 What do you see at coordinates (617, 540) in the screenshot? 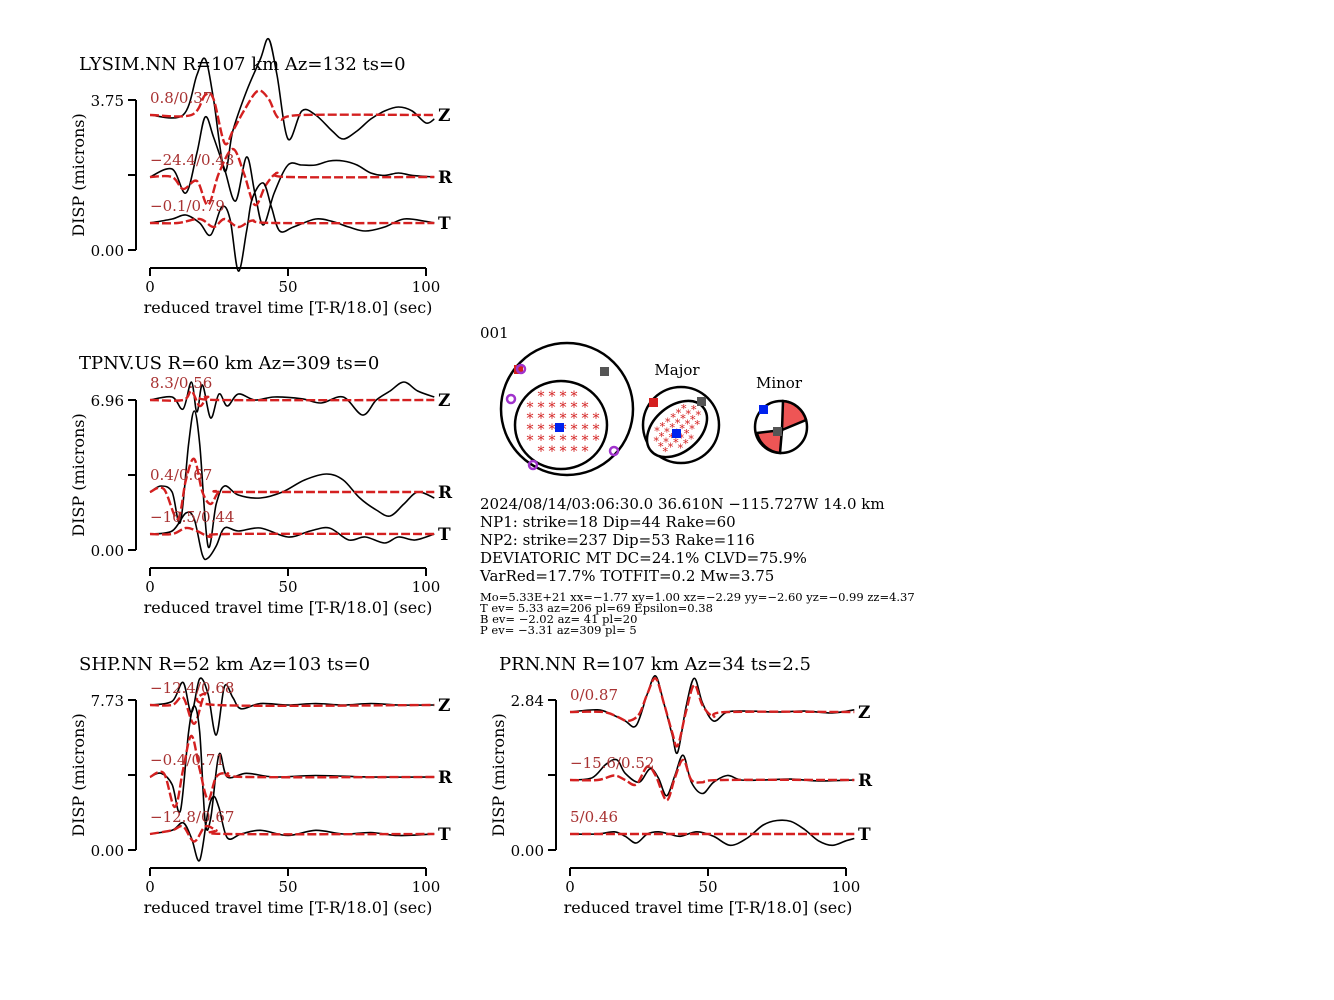
I see `np2-line: NP2: strike=237 Dip=53 Rake=116` at bounding box center [617, 540].